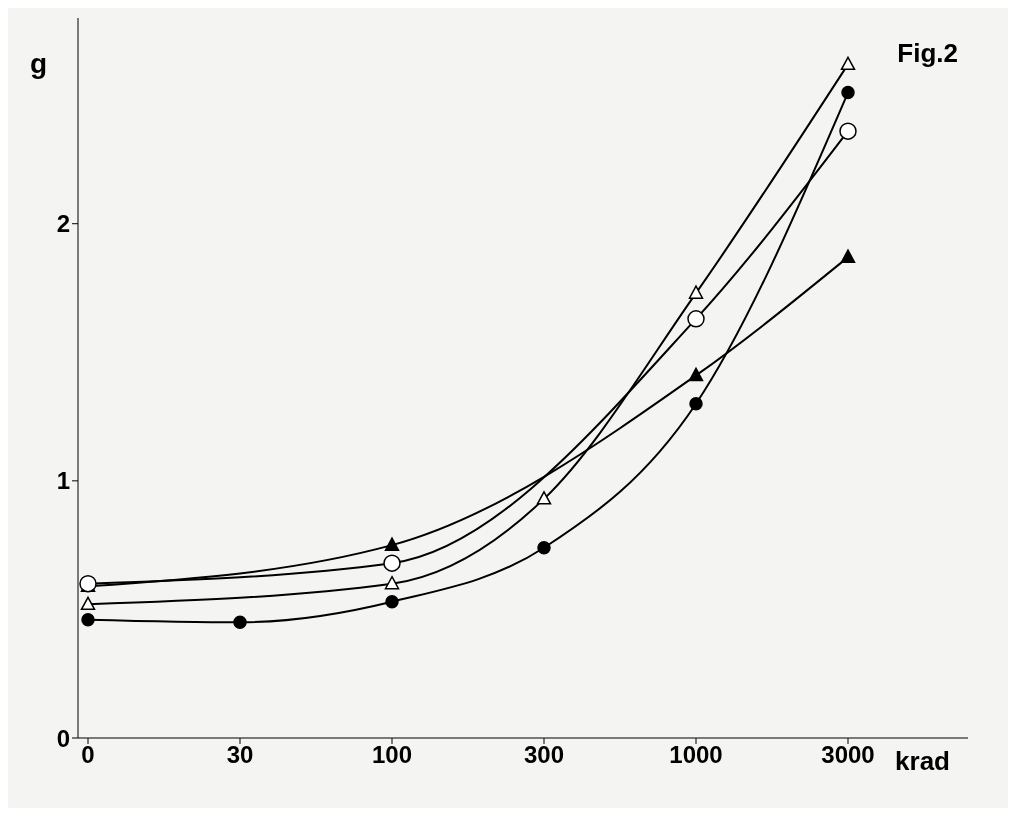 The width and height of the screenshot is (1024, 823). Describe the element at coordinates (63, 738) in the screenshot. I see `y-tick-label: 0` at that location.